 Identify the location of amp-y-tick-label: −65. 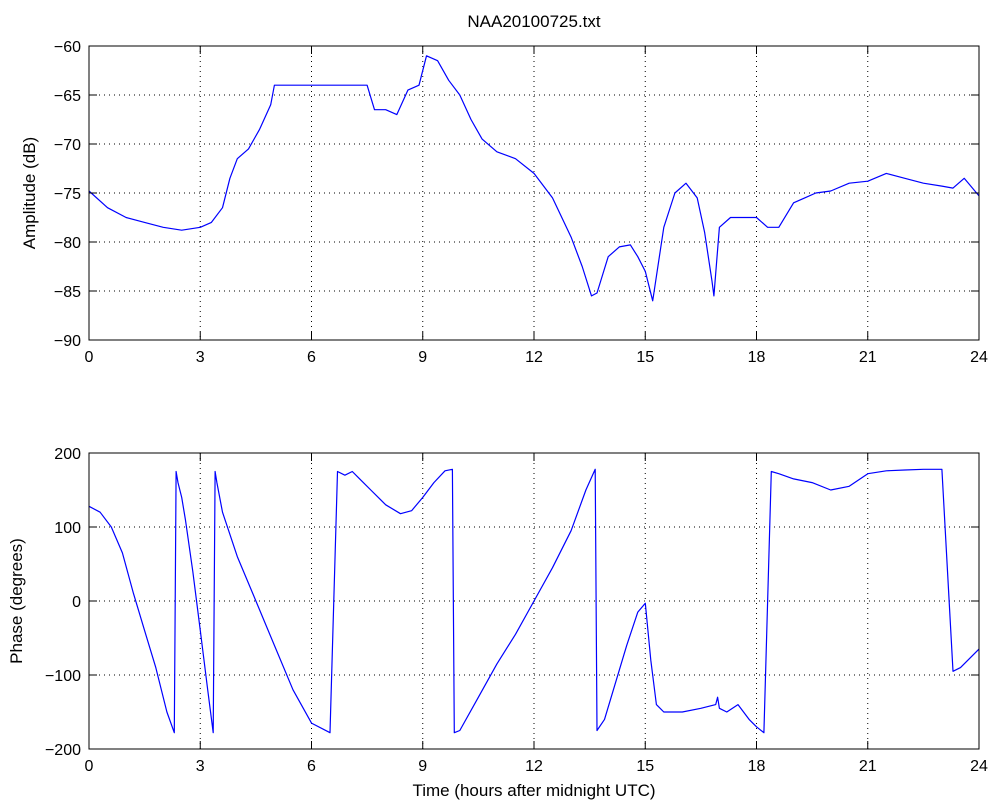
(67, 96).